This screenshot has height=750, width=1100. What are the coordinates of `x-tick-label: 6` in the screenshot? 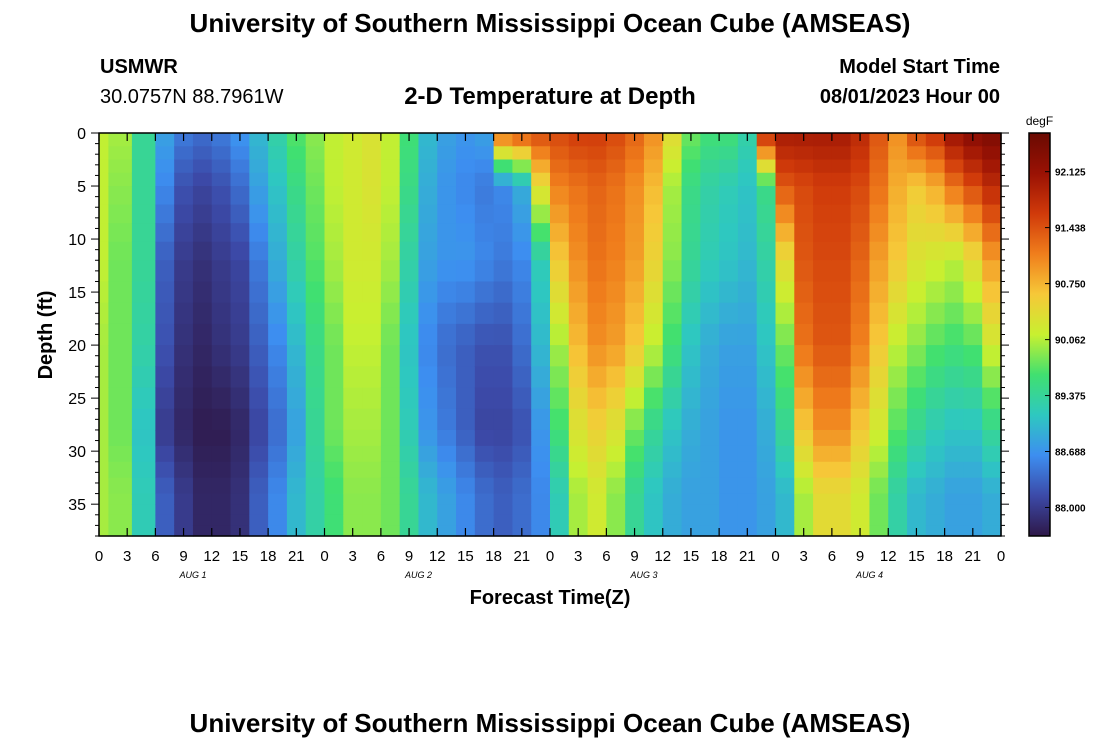 It's located at (606, 556).